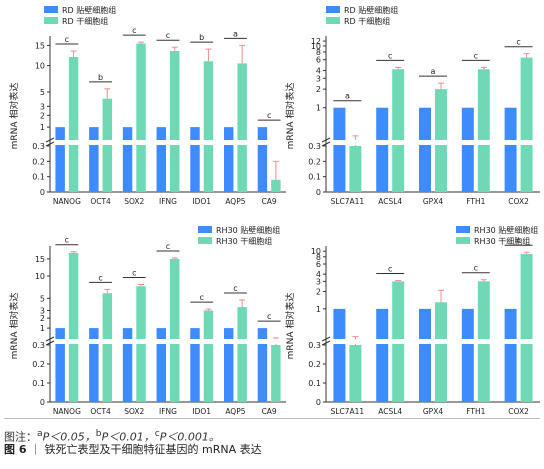 The image size is (544, 469). Describe the element at coordinates (390, 411) in the screenshot. I see `x-tick-label: ACSL4` at that location.